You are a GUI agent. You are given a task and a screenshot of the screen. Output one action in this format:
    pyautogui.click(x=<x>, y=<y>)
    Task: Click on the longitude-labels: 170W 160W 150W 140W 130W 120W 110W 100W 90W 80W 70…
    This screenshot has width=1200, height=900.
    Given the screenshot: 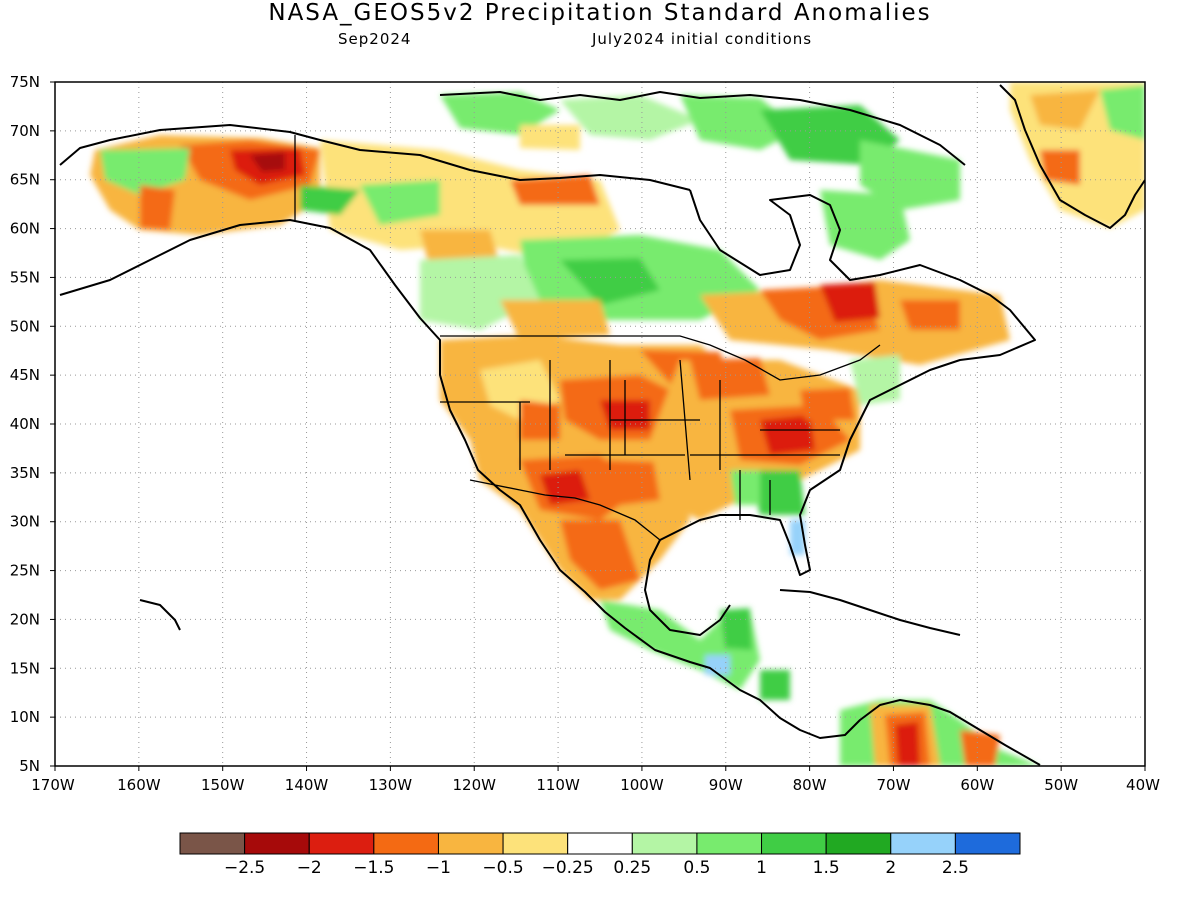 What is the action you would take?
    pyautogui.click(x=595, y=780)
    